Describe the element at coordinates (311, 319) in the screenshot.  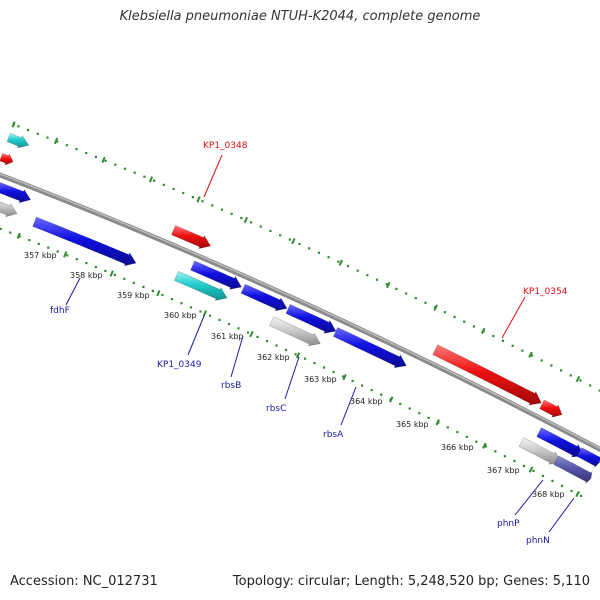
I see `gene-arrow-rbsC` at that location.